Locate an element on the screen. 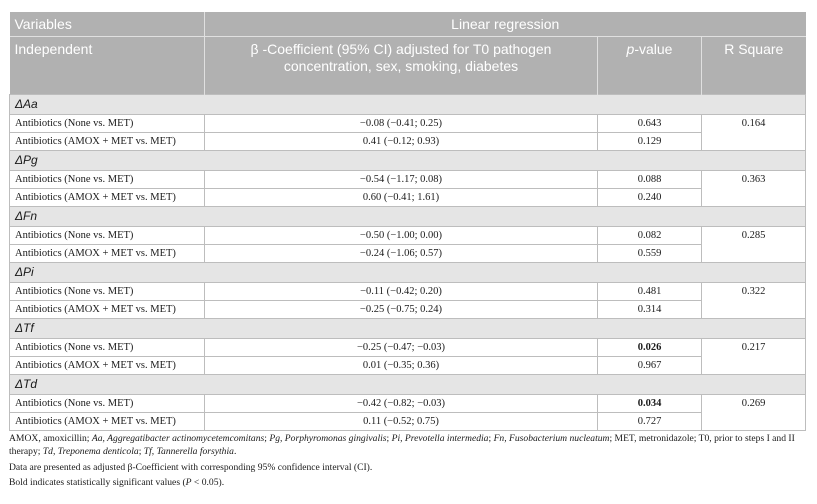 This screenshot has height=504, width=817. p-value-cell: 0.082 is located at coordinates (649, 235).